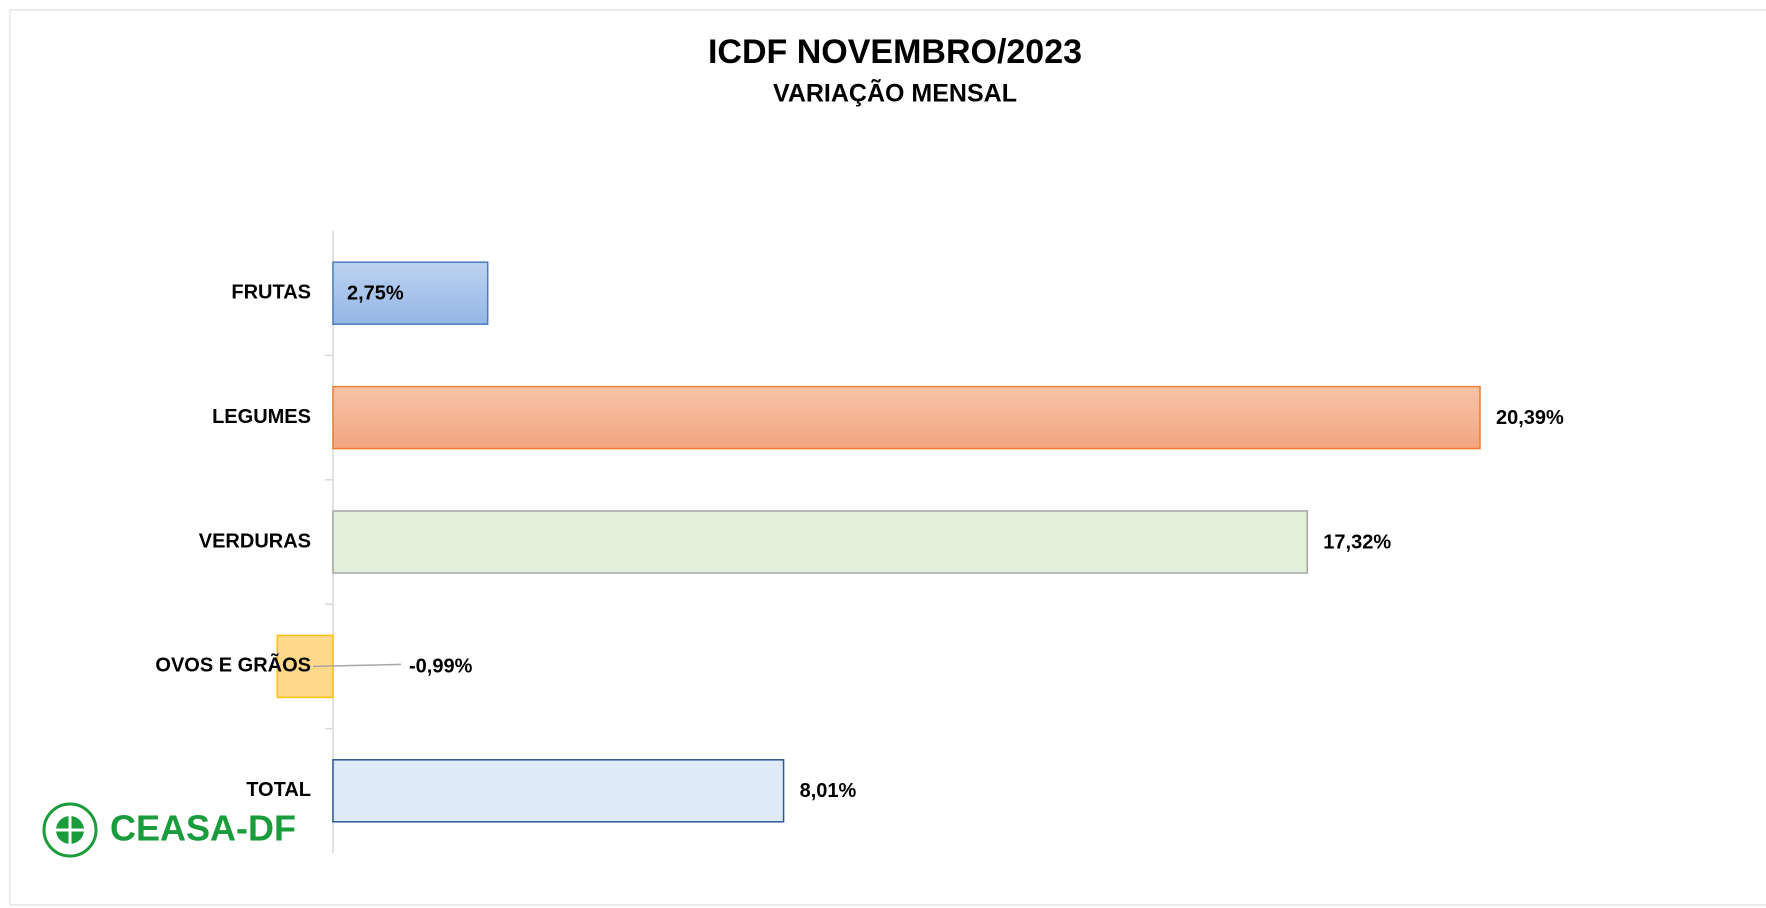  I want to click on chart-title: ICDF NOVEMBRO/2023, so click(895, 52).